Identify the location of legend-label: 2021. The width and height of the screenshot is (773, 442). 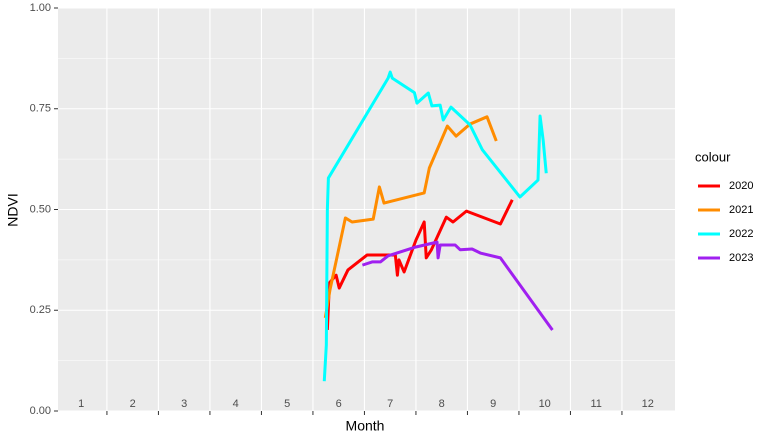
(741, 210).